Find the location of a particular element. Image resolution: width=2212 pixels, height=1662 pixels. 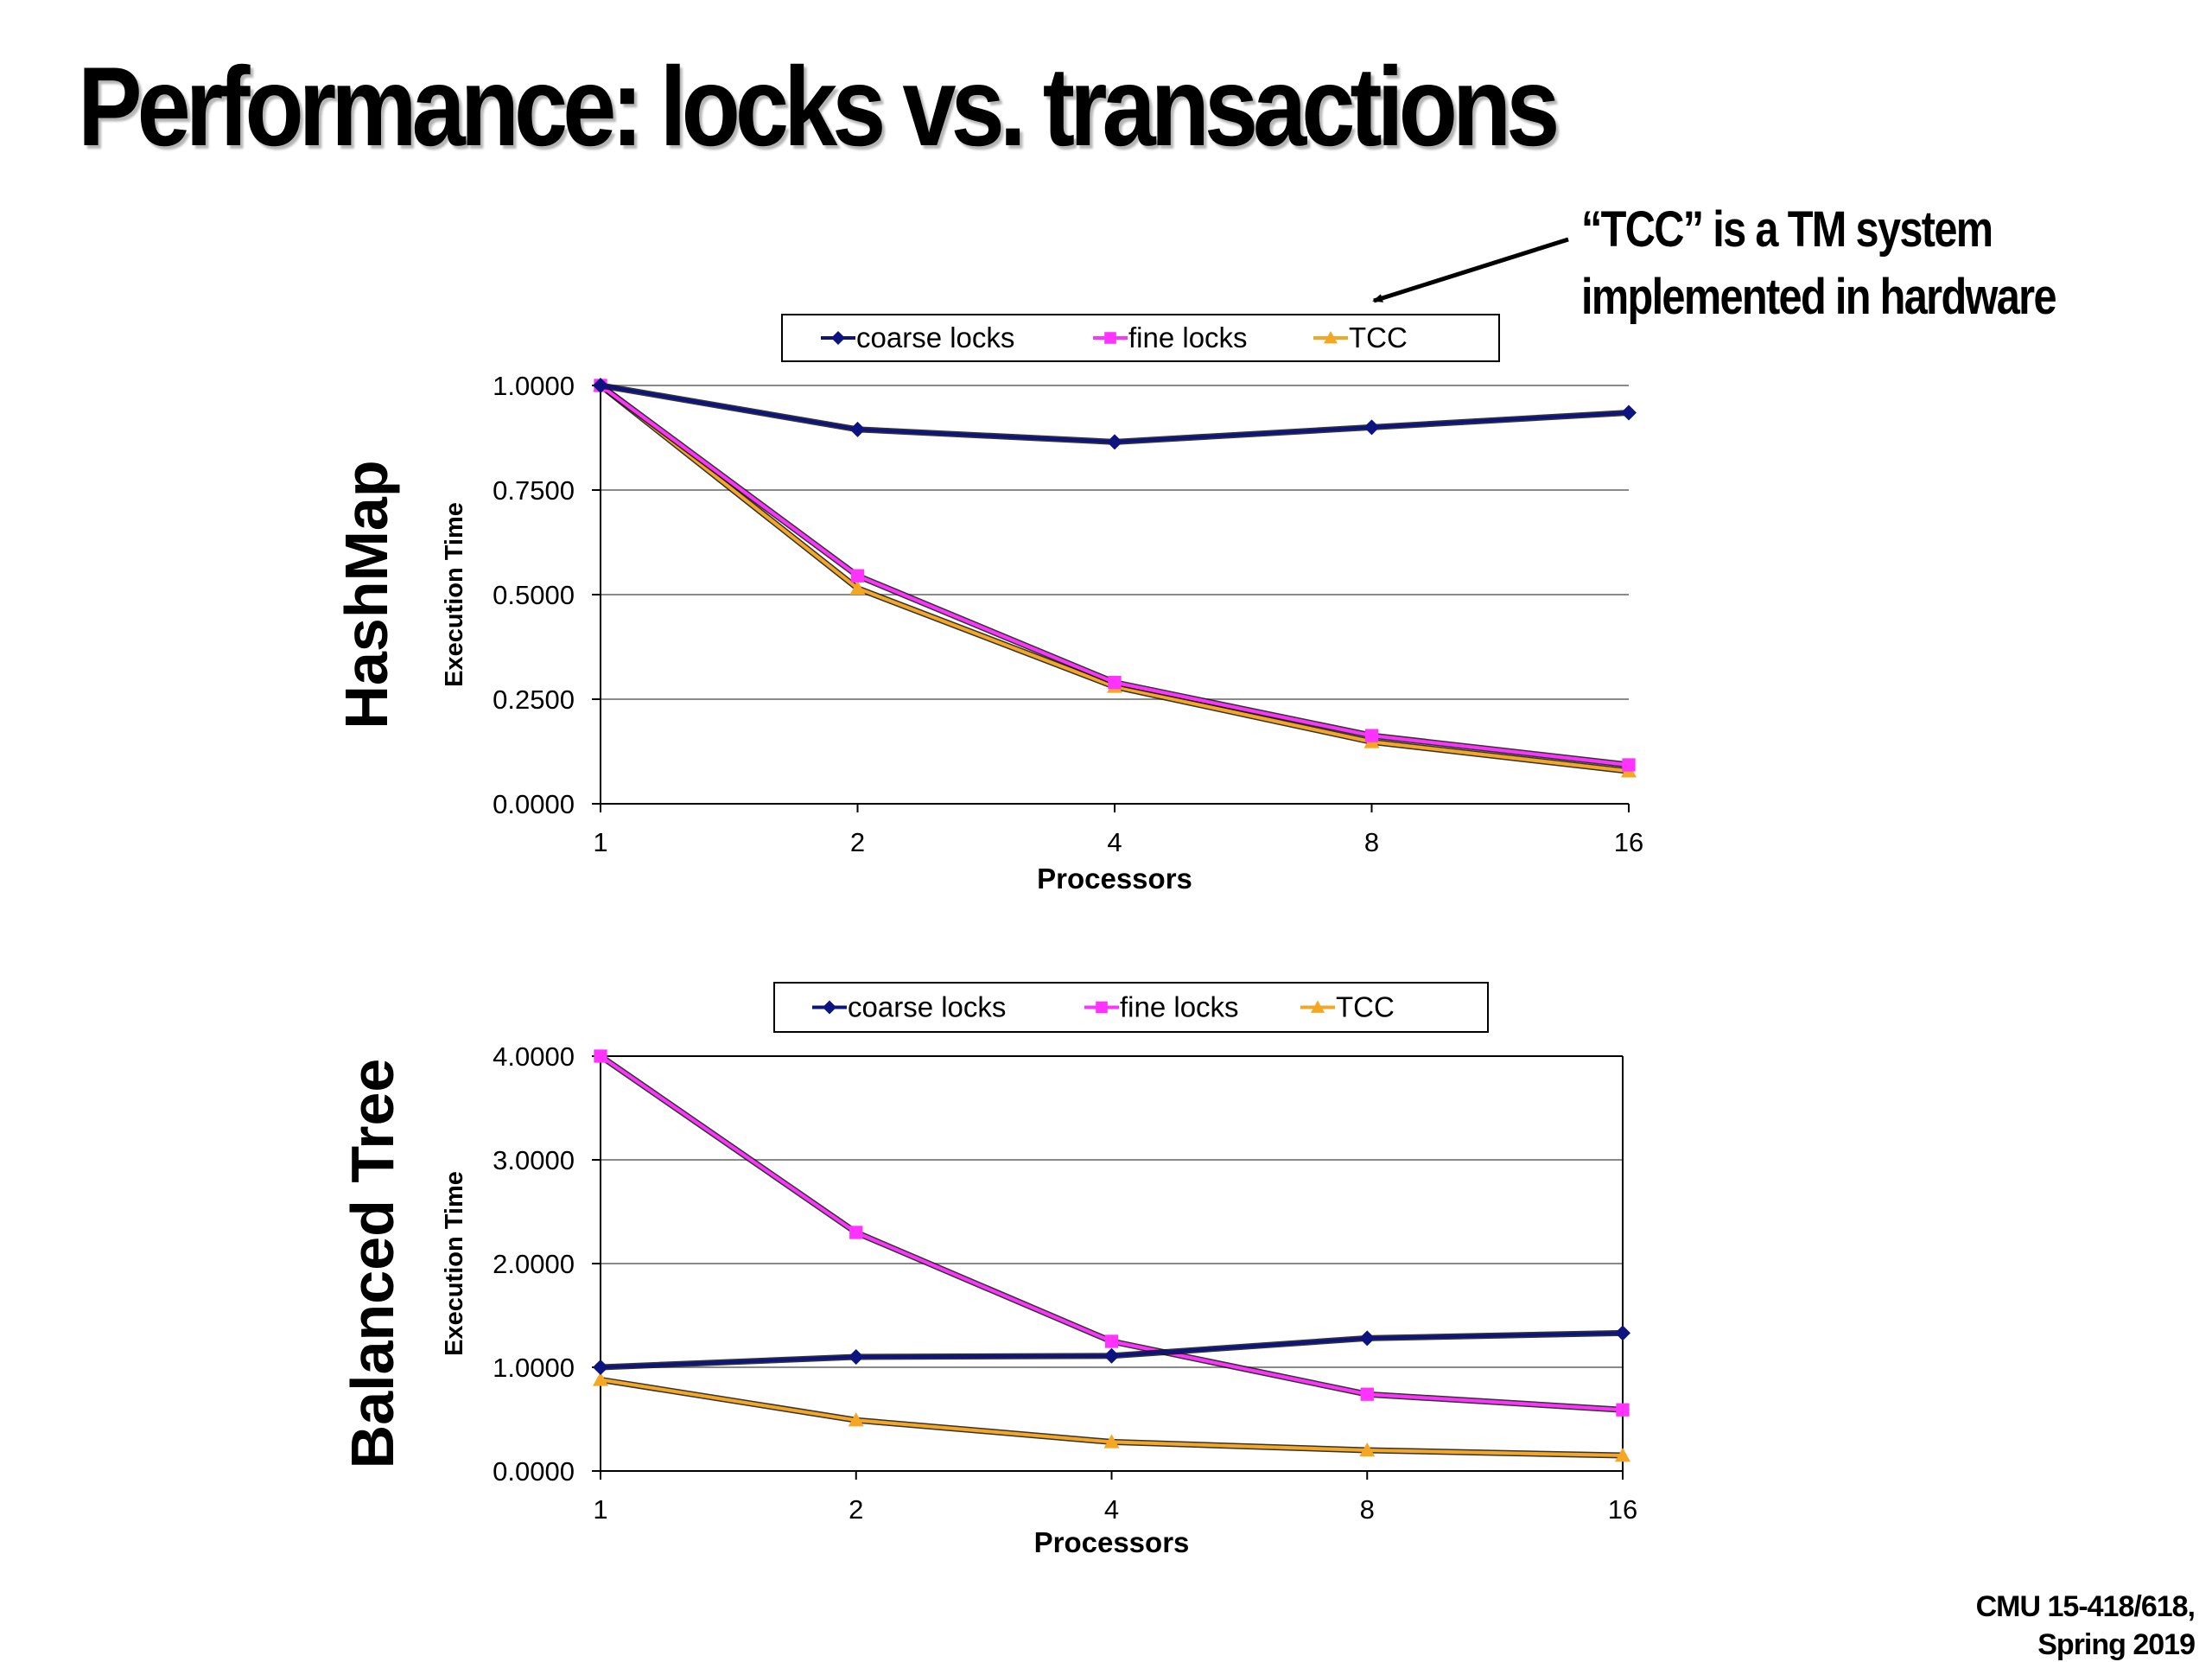

series-tcc is located at coordinates (1111, 1417).